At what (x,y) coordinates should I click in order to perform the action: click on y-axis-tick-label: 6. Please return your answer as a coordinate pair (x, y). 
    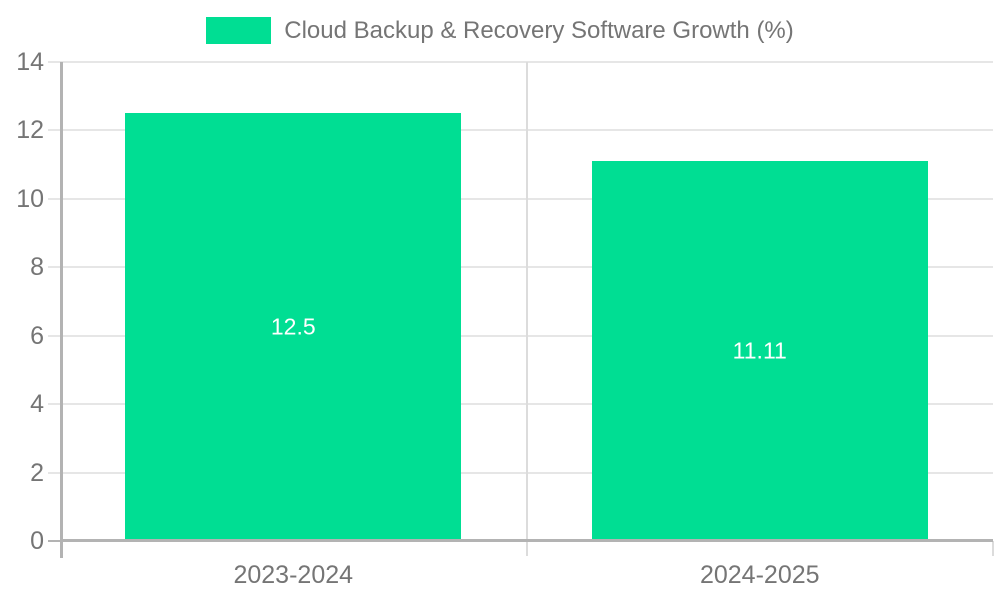
    Looking at the image, I should click on (37, 335).